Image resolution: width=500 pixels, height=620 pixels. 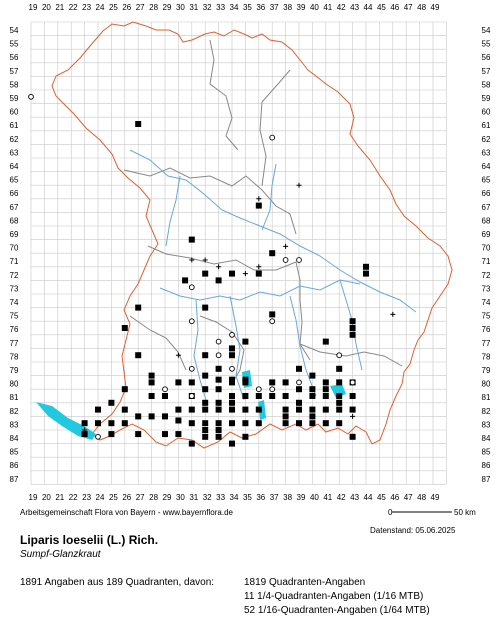 What do you see at coordinates (274, 7) in the screenshot?
I see `x-label-top: 37` at bounding box center [274, 7].